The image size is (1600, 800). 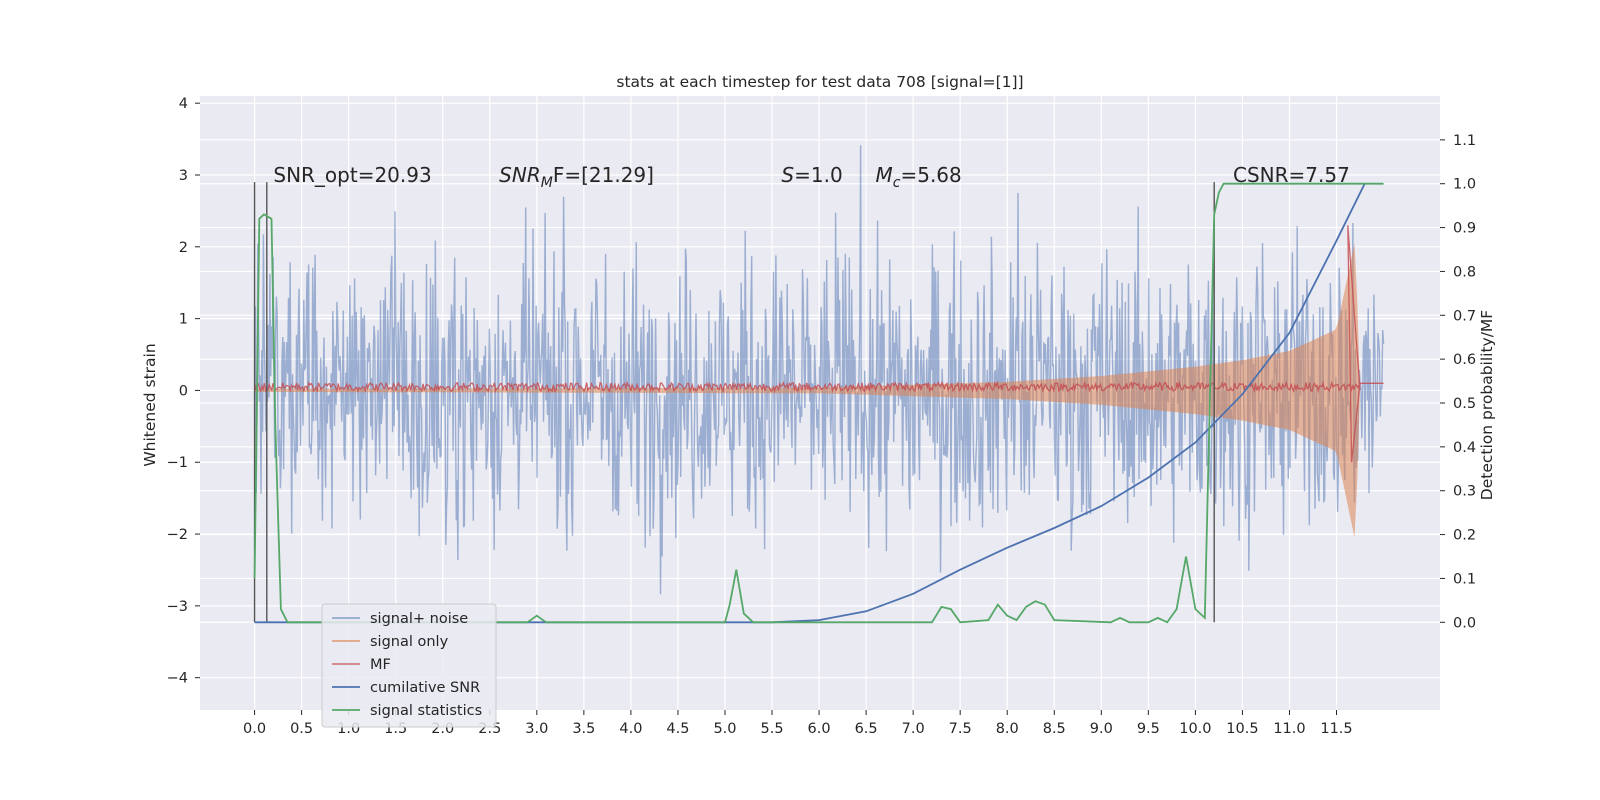 What do you see at coordinates (177, 535) in the screenshot?
I see `y-tick-label: −2` at bounding box center [177, 535].